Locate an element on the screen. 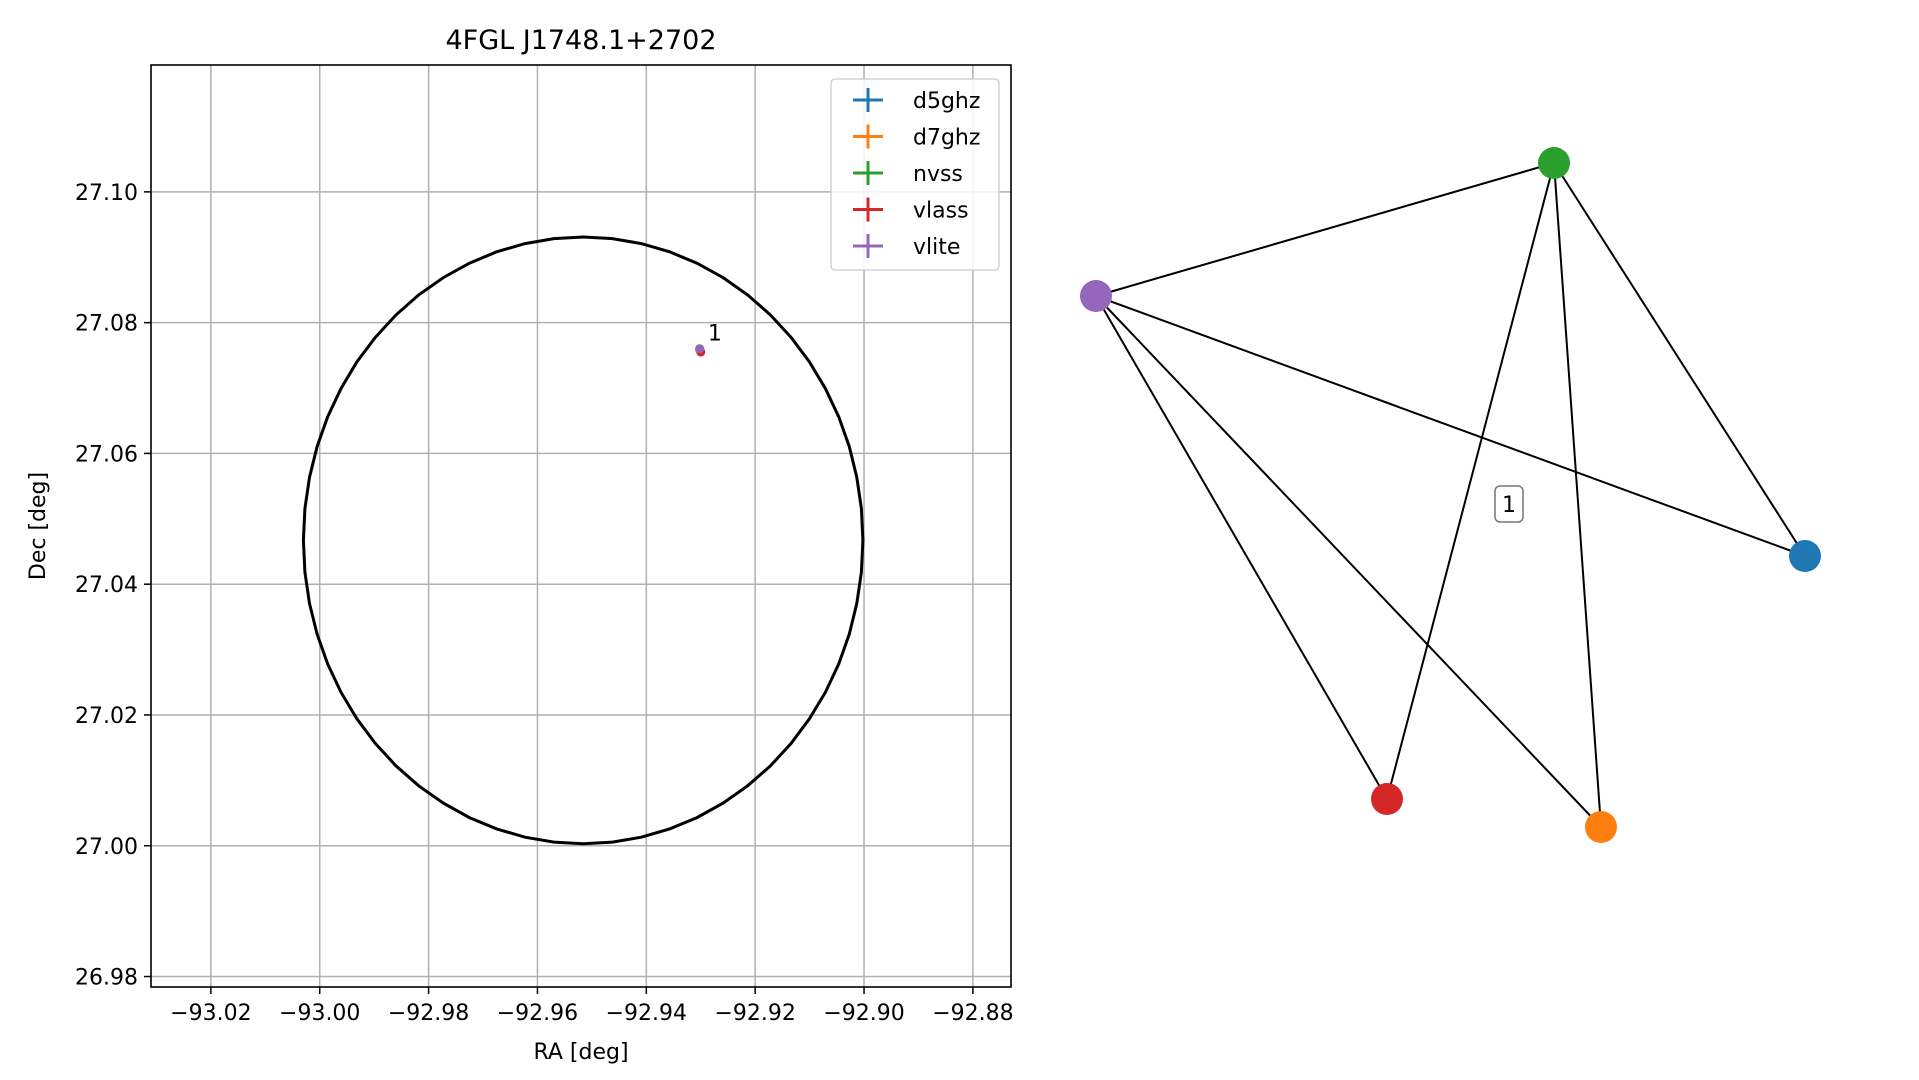 The image size is (1919, 1080). node-vlite is located at coordinates (1096, 296).